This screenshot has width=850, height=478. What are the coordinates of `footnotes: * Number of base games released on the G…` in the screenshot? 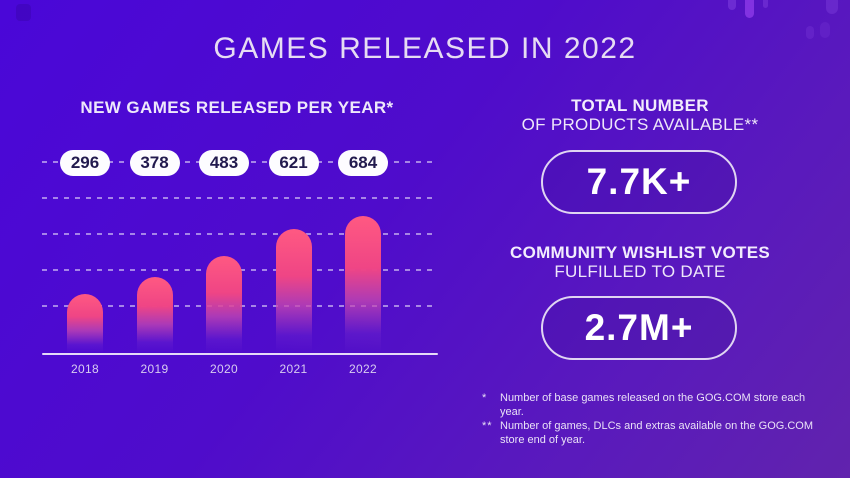 It's located at (650, 420).